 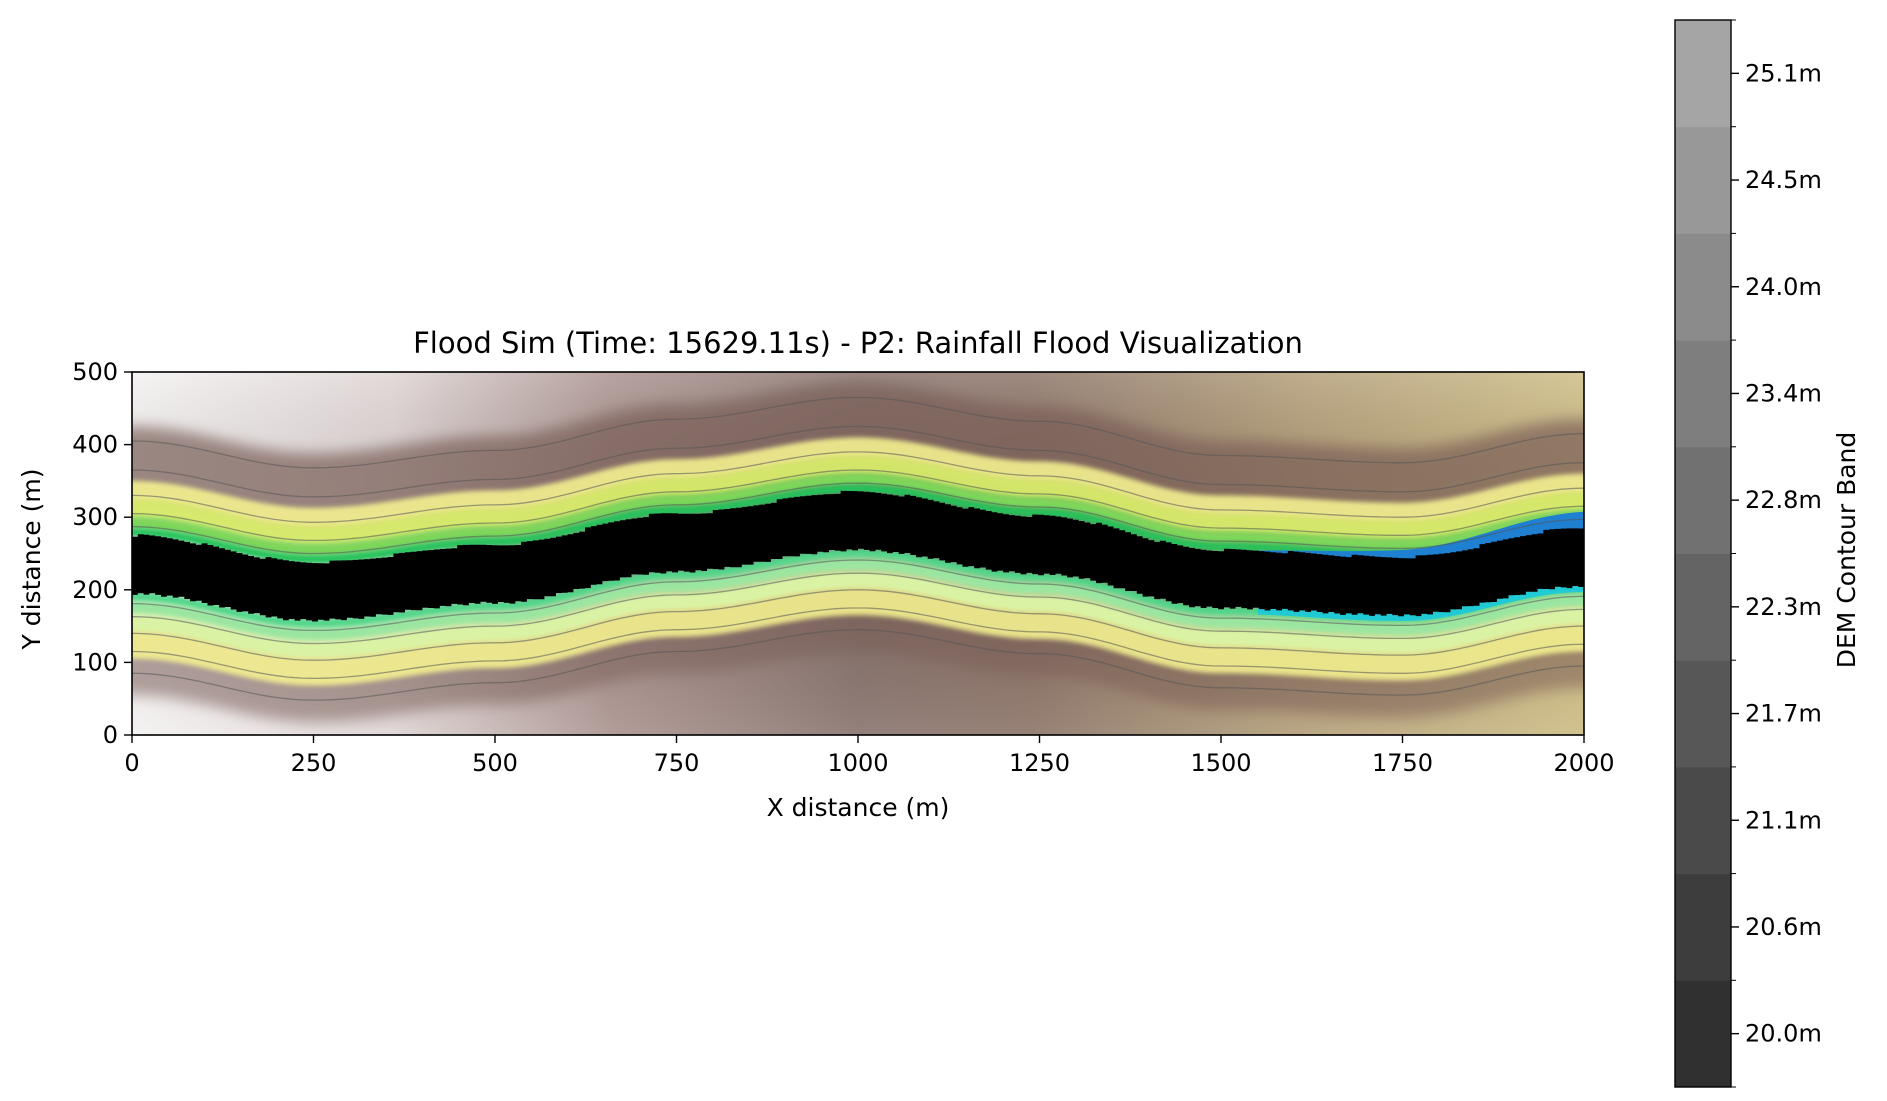 I want to click on x-tick-label: 500, so click(x=495, y=763).